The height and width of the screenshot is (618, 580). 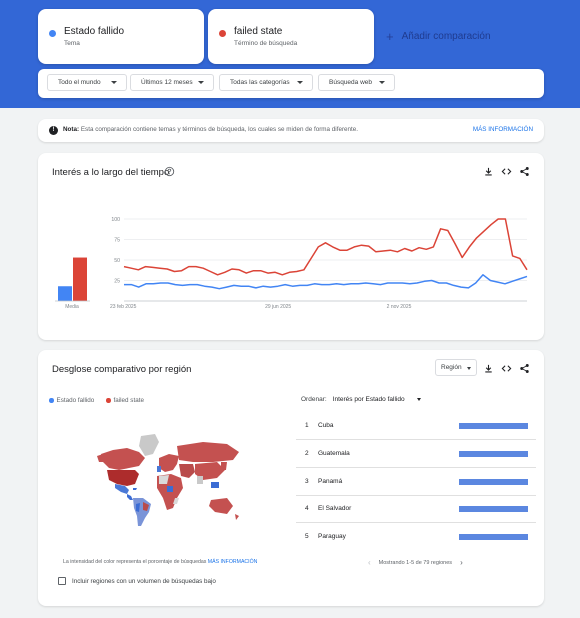 I want to click on order-control: Ordenar: Interés por Estado fallido, so click(x=361, y=399).